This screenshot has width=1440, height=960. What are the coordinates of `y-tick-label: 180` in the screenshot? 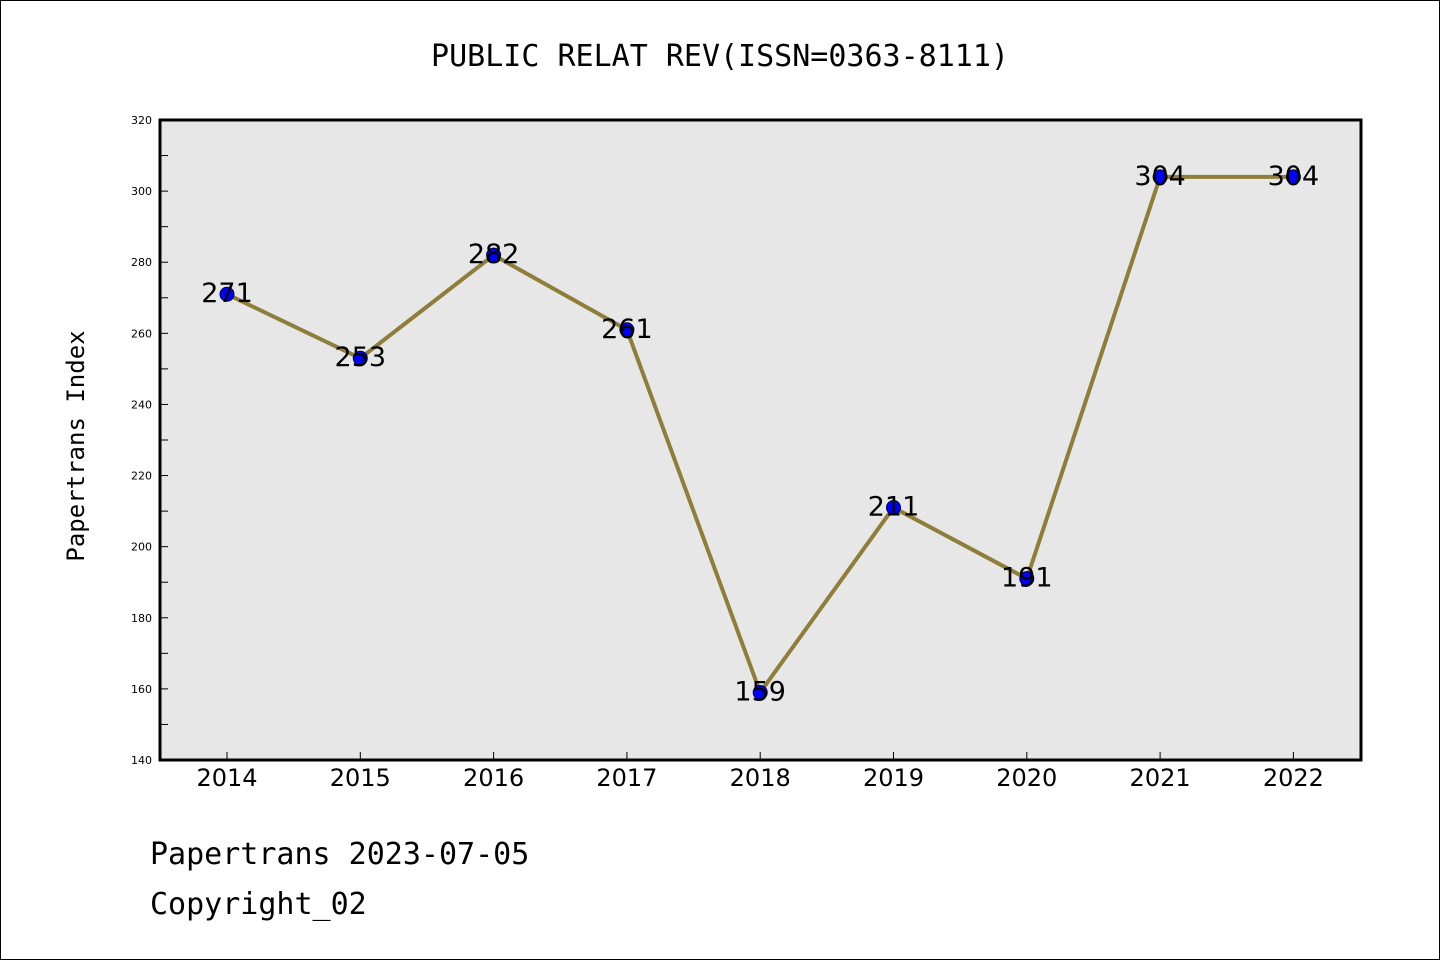 It's located at (141, 618).